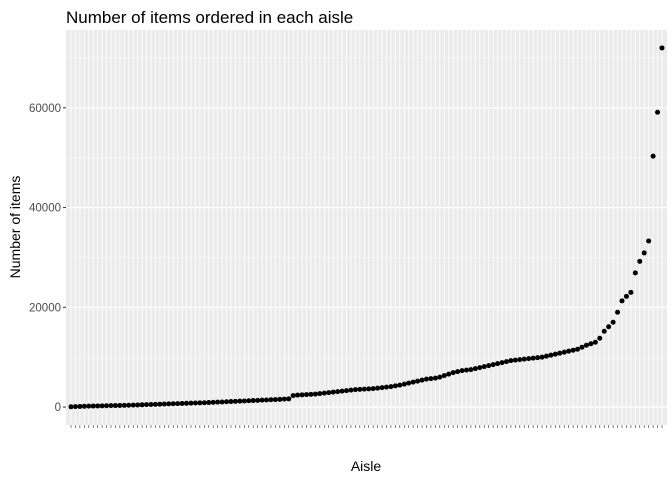  What do you see at coordinates (58, 408) in the screenshot?
I see `y-tick-label: 0` at bounding box center [58, 408].